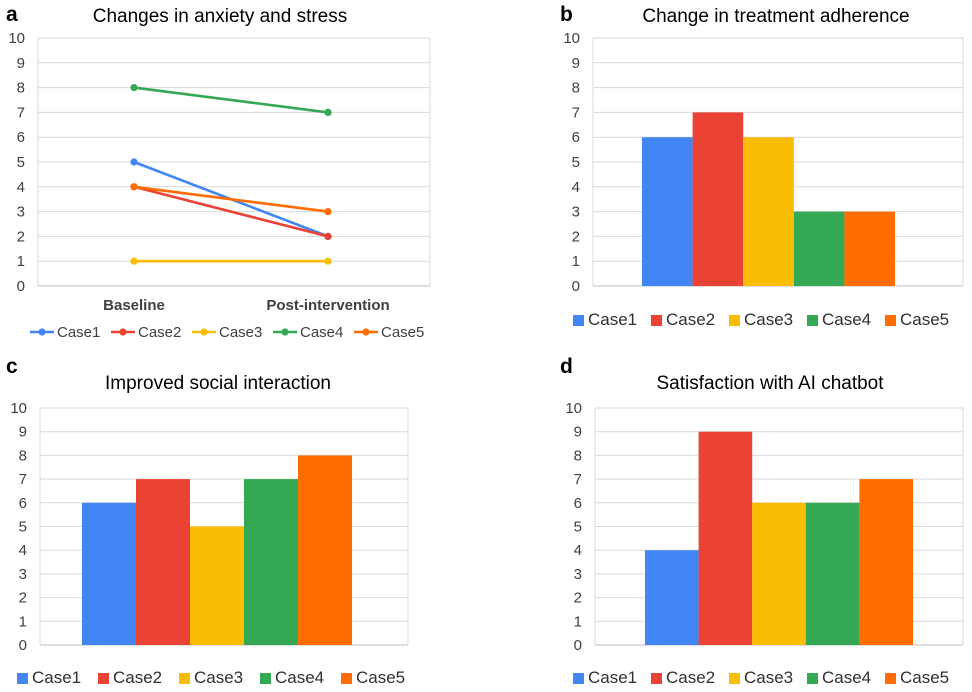 This screenshot has width=972, height=692. Describe the element at coordinates (23, 621) in the screenshot. I see `c-ytick-label-1: 1` at that location.